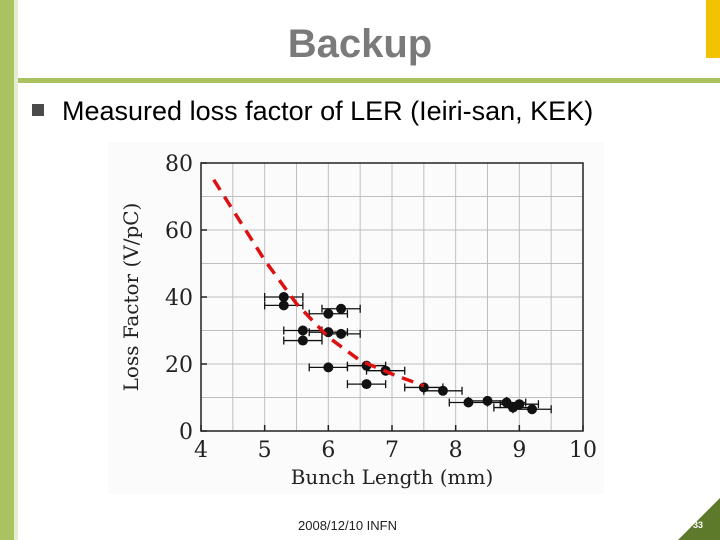 The height and width of the screenshot is (540, 720). What do you see at coordinates (179, 298) in the screenshot?
I see `y-tick-label: 40` at bounding box center [179, 298].